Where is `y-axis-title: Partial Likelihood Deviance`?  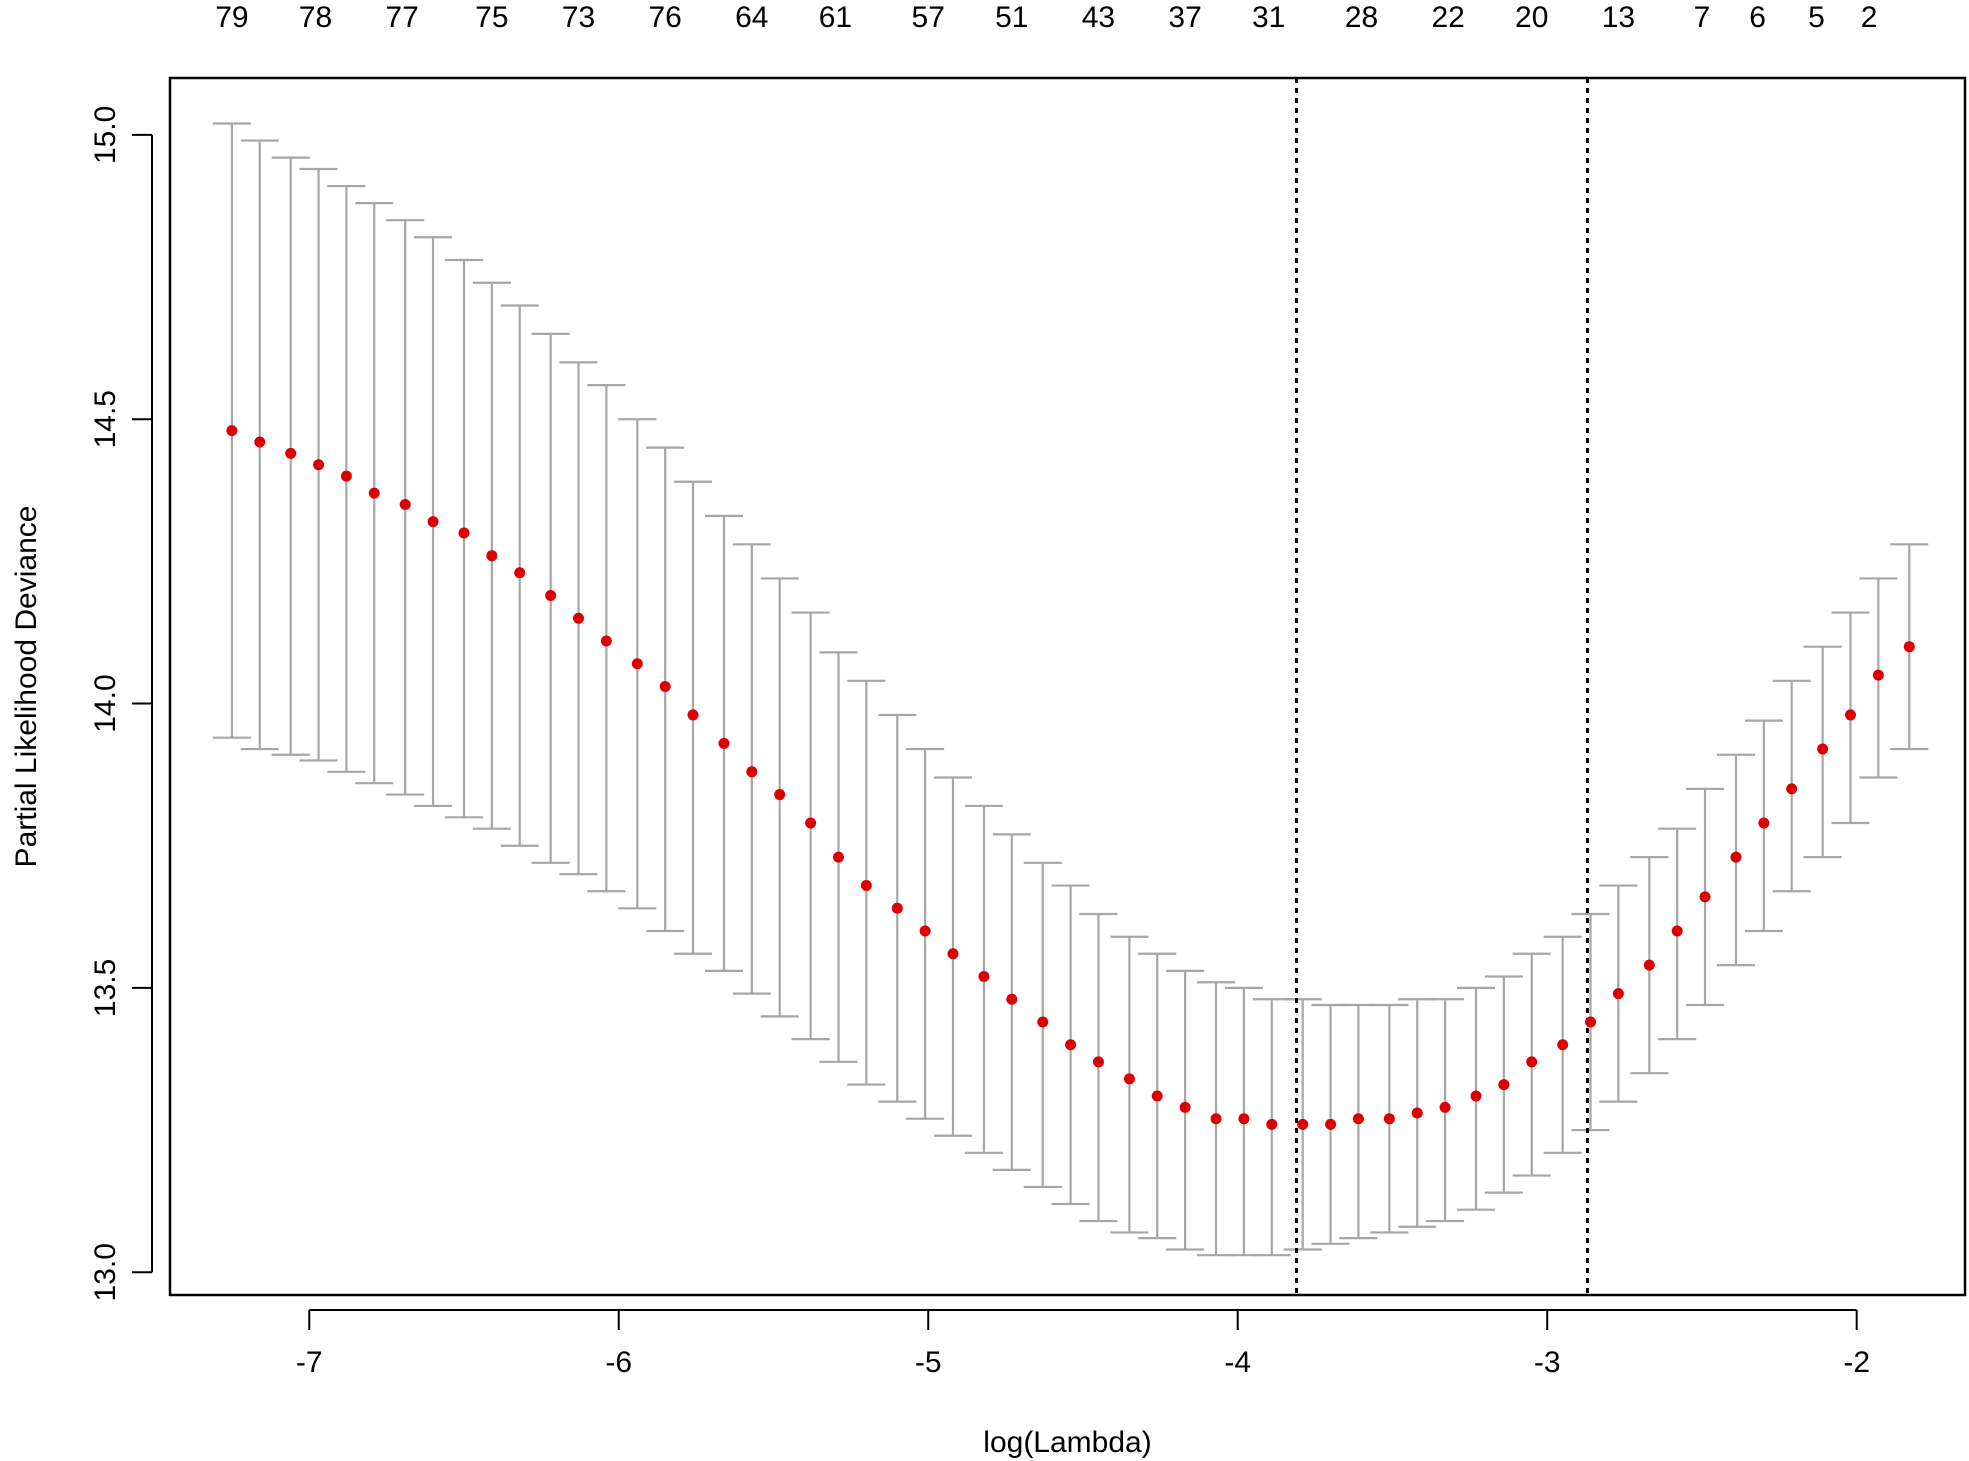
y-axis-title: Partial Likelihood Deviance is located at coordinates (26, 687).